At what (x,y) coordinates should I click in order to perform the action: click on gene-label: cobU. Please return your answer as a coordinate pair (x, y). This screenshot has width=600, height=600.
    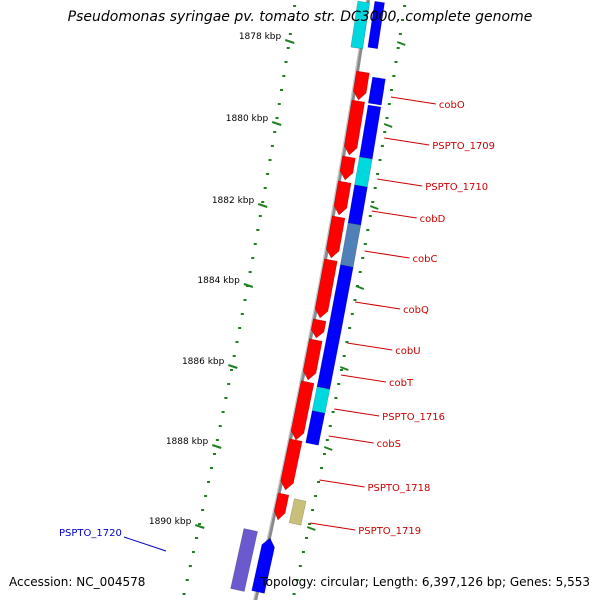
    Looking at the image, I should click on (407, 351).